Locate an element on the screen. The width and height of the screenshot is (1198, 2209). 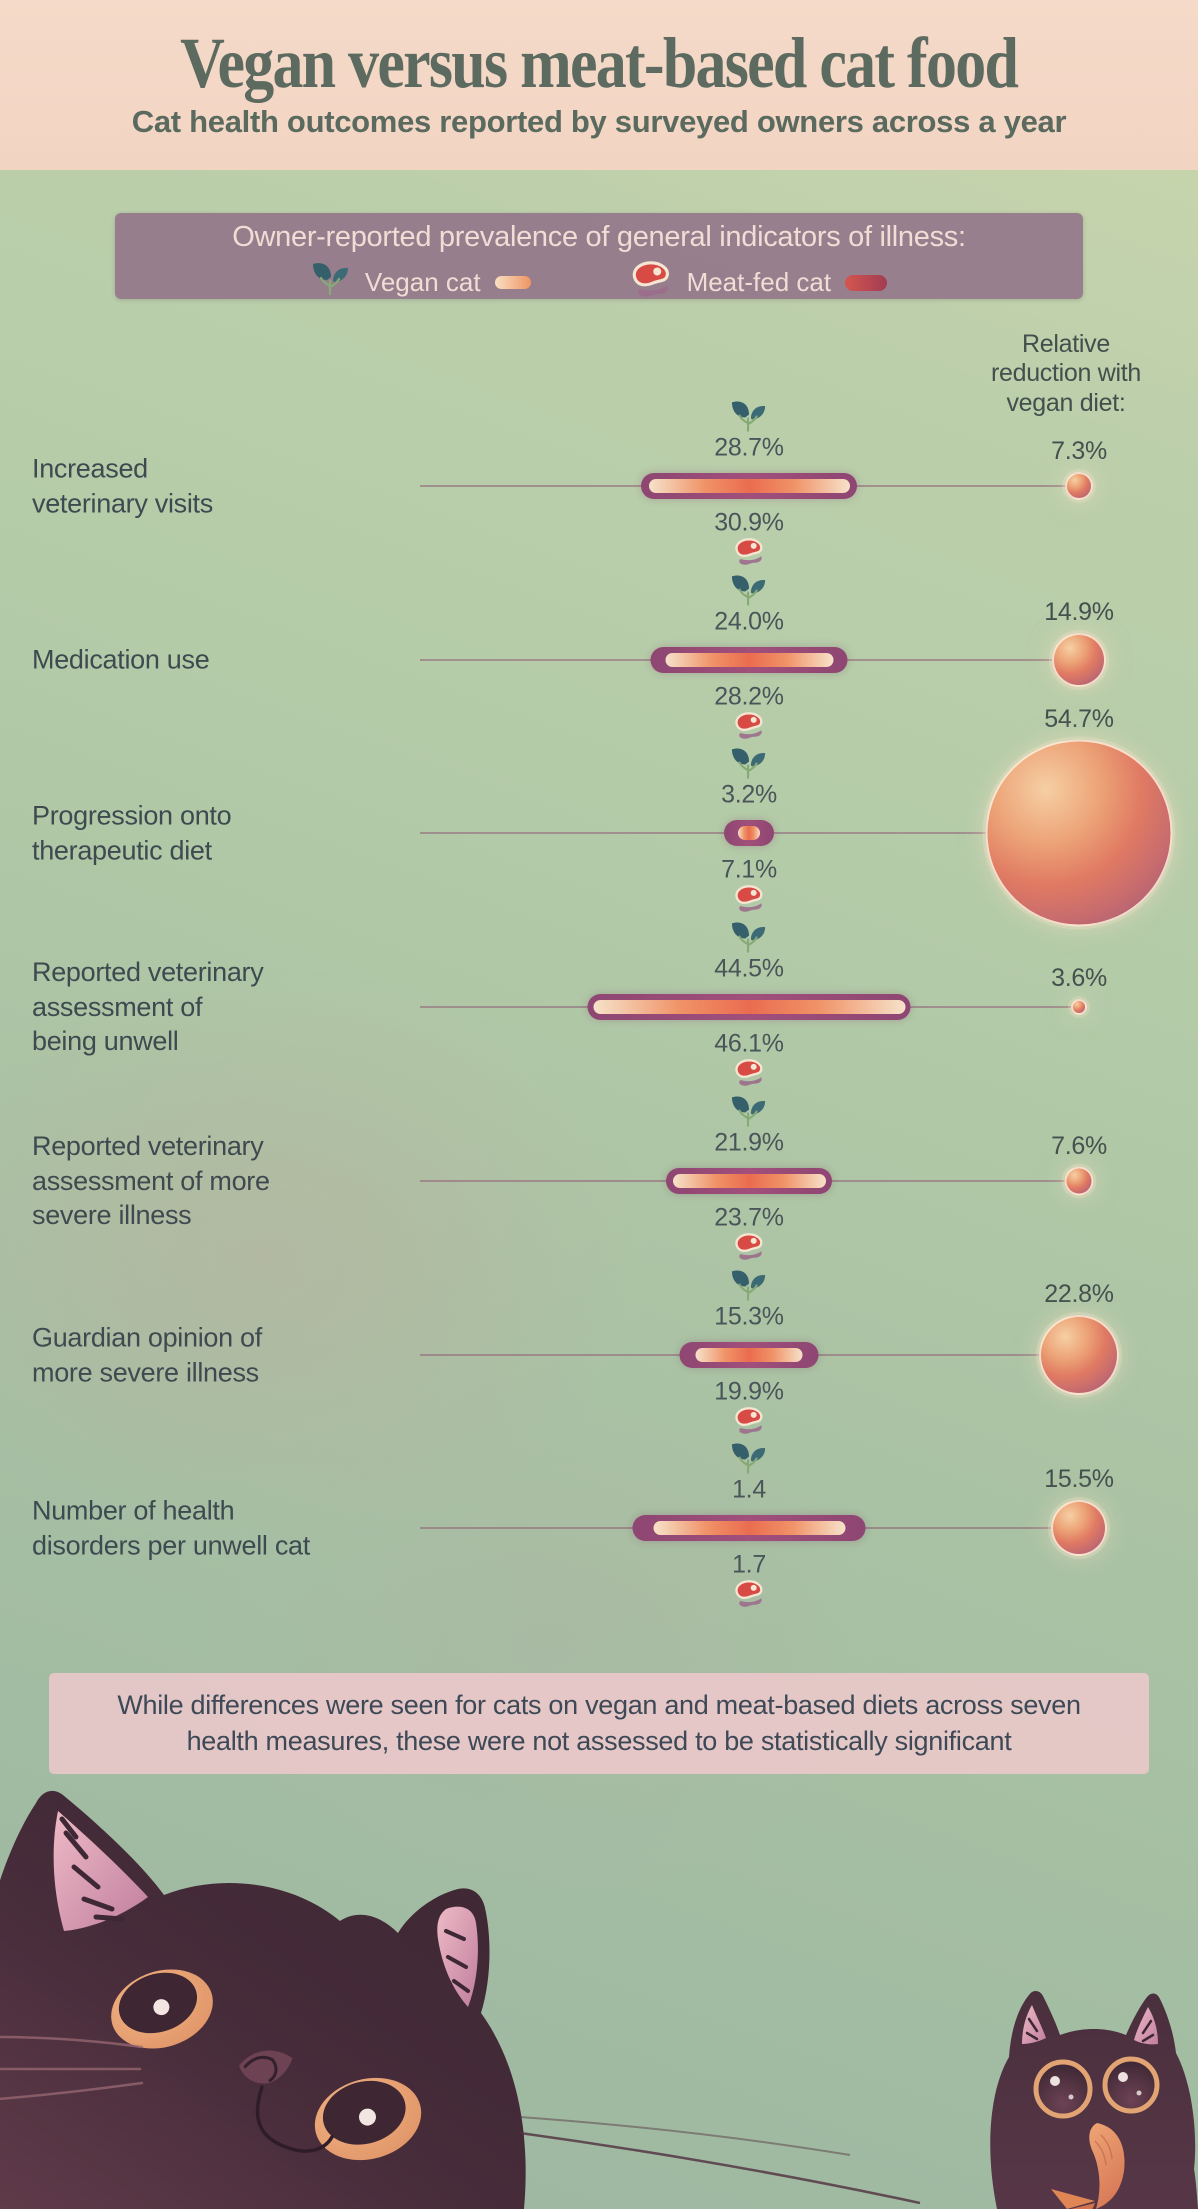
reduction-value-label: 22.8% is located at coordinates (1079, 1294).